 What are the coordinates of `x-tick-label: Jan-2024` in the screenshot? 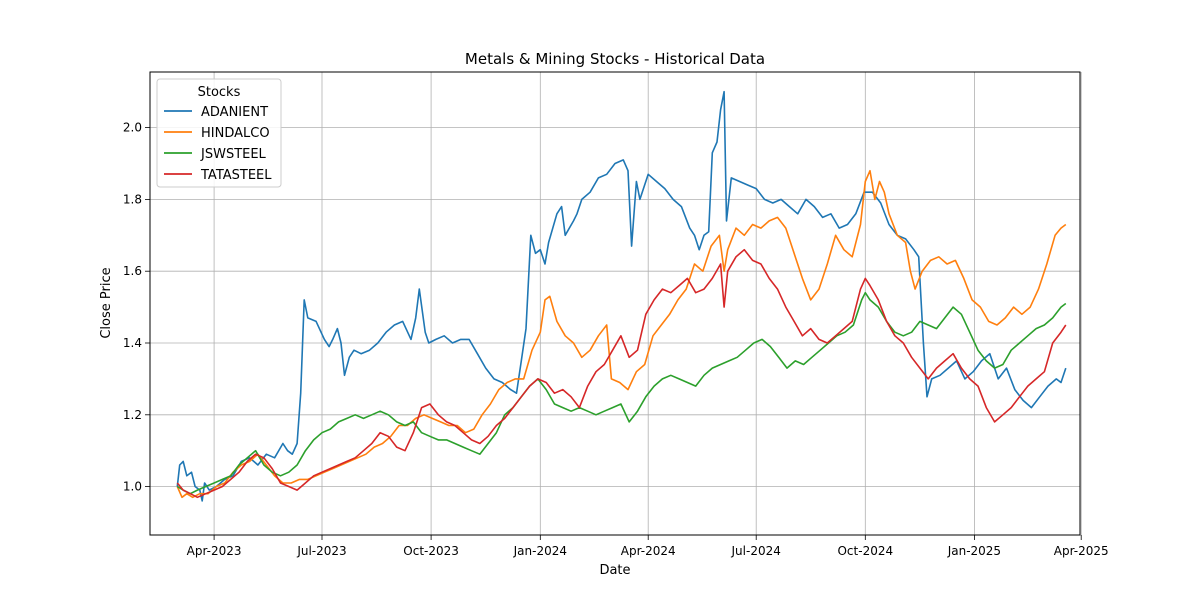 It's located at (540, 551).